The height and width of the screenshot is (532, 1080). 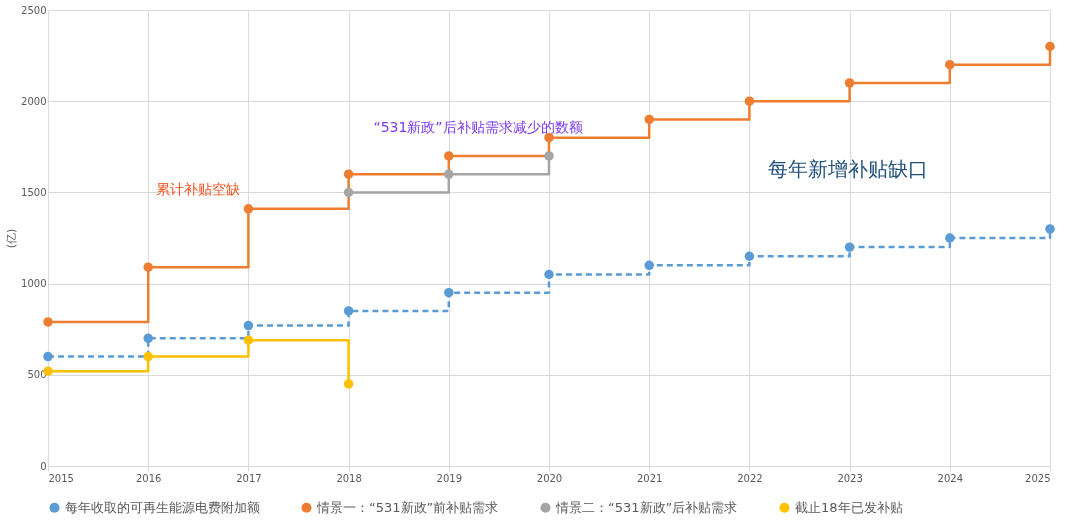 I want to click on x-tick-label: 2024, so click(x=950, y=478).